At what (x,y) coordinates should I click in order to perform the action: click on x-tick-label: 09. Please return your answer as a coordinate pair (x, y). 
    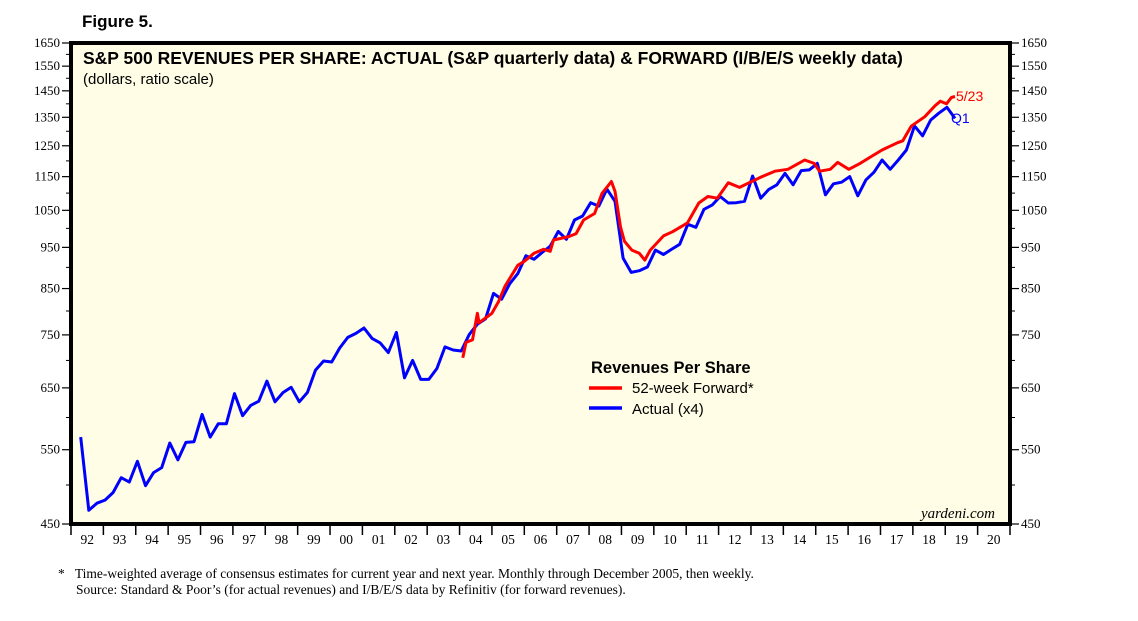
    Looking at the image, I should click on (638, 539).